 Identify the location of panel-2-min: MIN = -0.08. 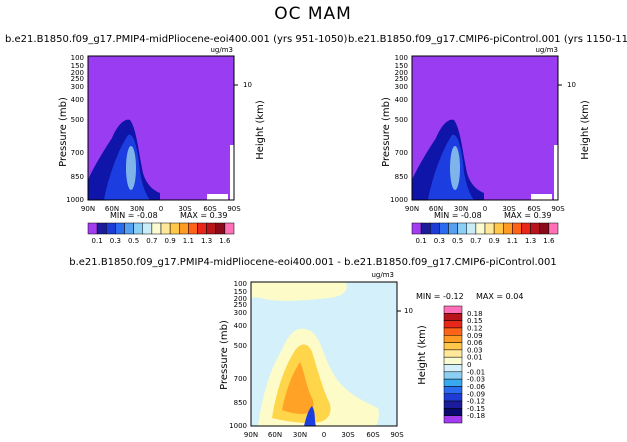
(458, 215).